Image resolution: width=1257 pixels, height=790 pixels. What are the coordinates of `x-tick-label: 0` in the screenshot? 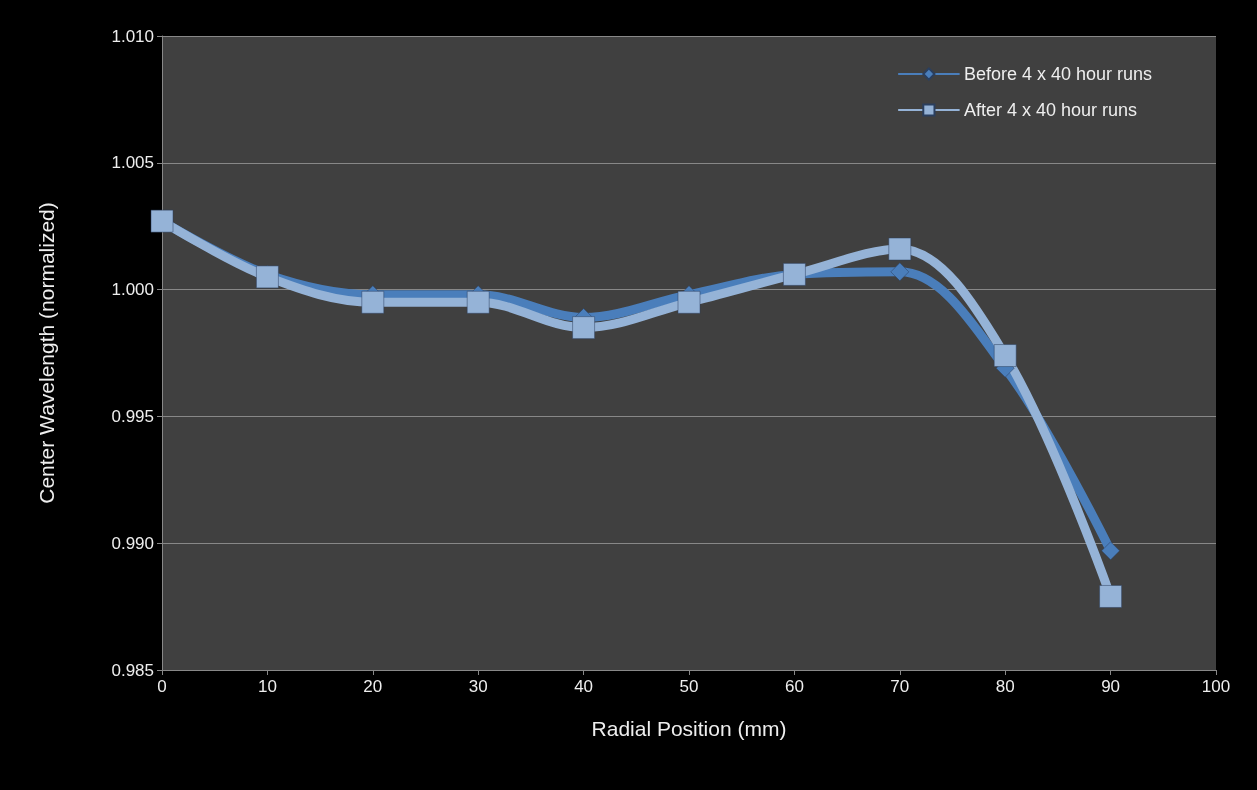 It's located at (162, 686).